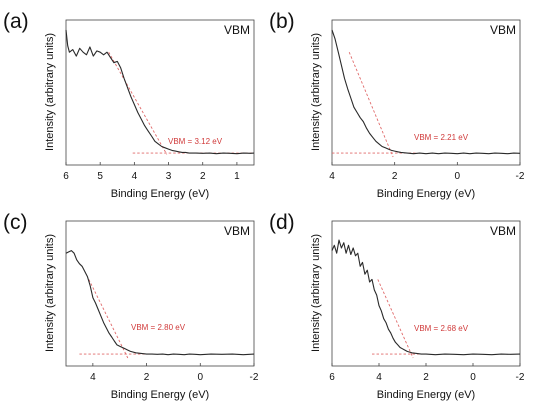  What do you see at coordinates (441, 328) in the screenshot?
I see `vbm-annotation-d: VBM = 2.68 eV` at bounding box center [441, 328].